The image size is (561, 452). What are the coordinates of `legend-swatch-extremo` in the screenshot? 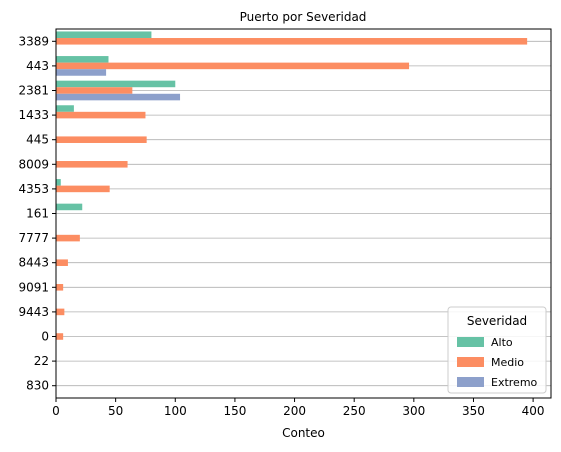 It's located at (470, 382).